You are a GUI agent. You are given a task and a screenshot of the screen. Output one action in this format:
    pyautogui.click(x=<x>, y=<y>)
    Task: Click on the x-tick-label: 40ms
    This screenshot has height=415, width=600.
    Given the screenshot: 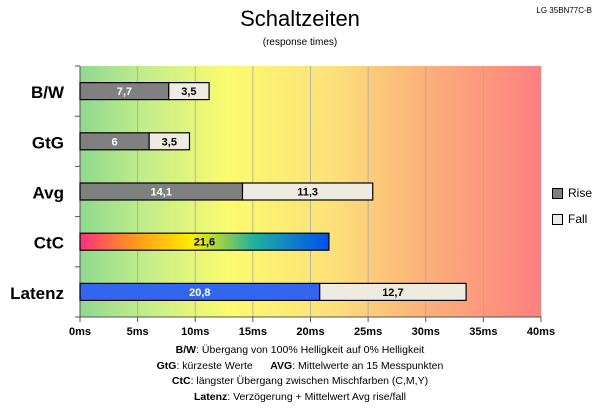 What is the action you would take?
    pyautogui.click(x=541, y=332)
    